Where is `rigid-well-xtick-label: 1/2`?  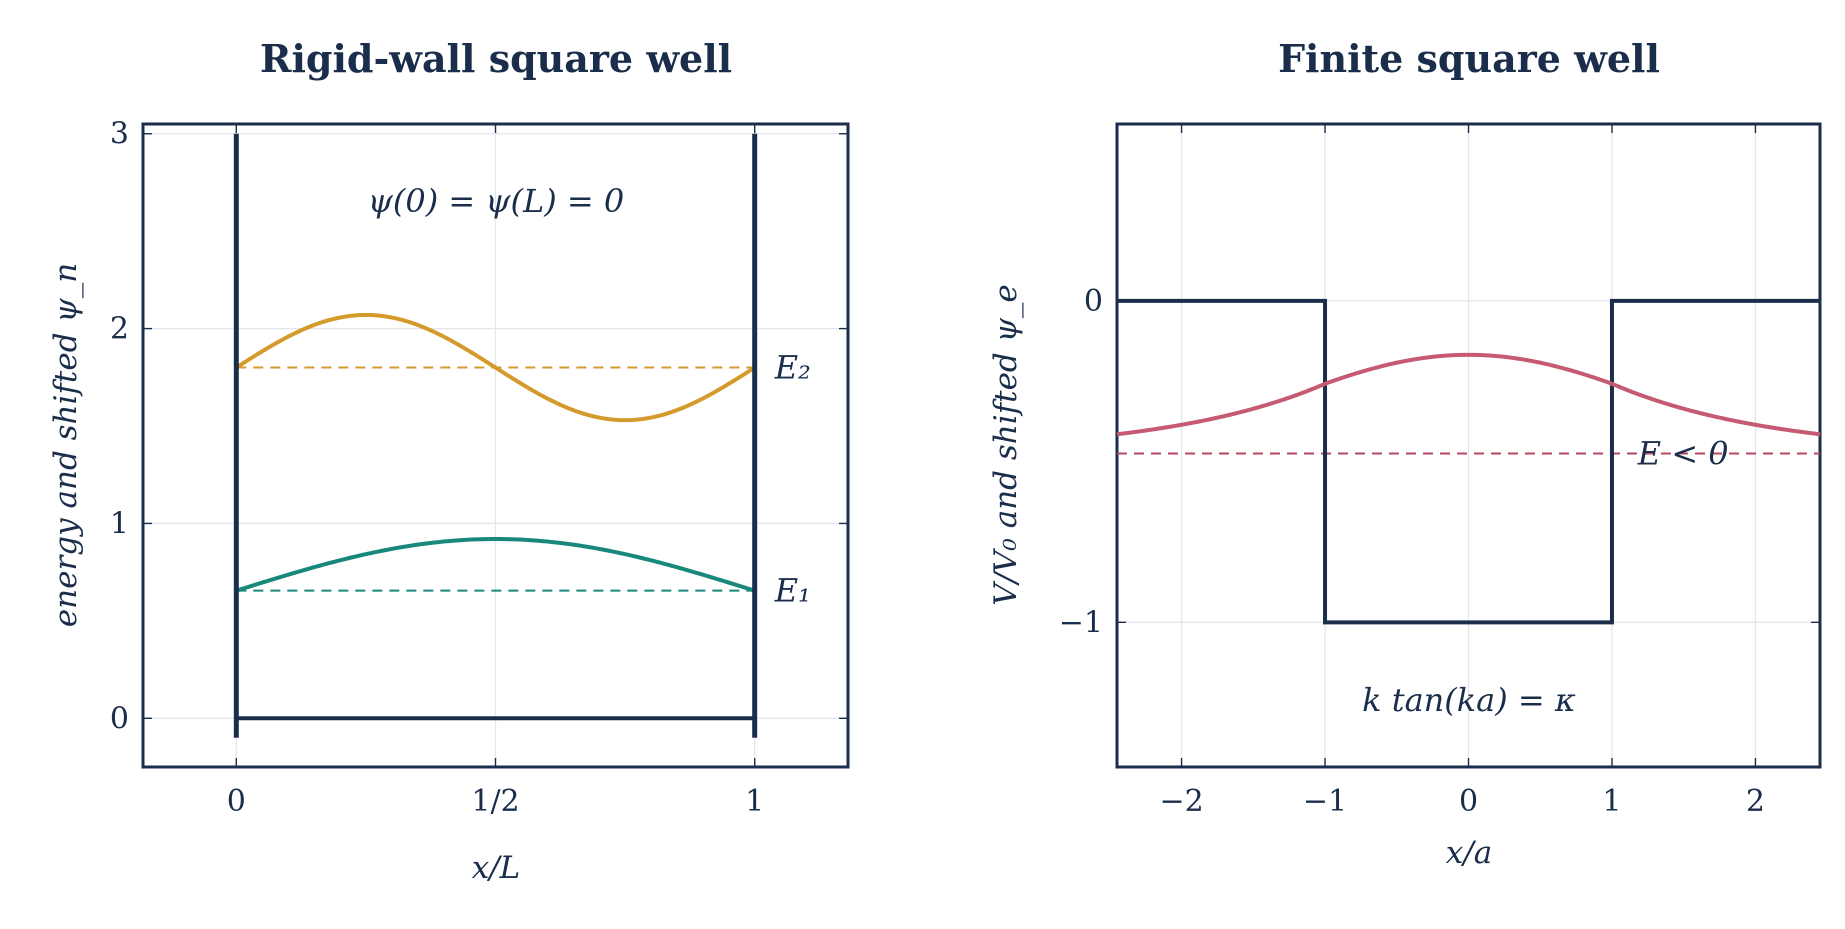
rigid-well-xtick-label: 1/2 is located at coordinates (495, 801).